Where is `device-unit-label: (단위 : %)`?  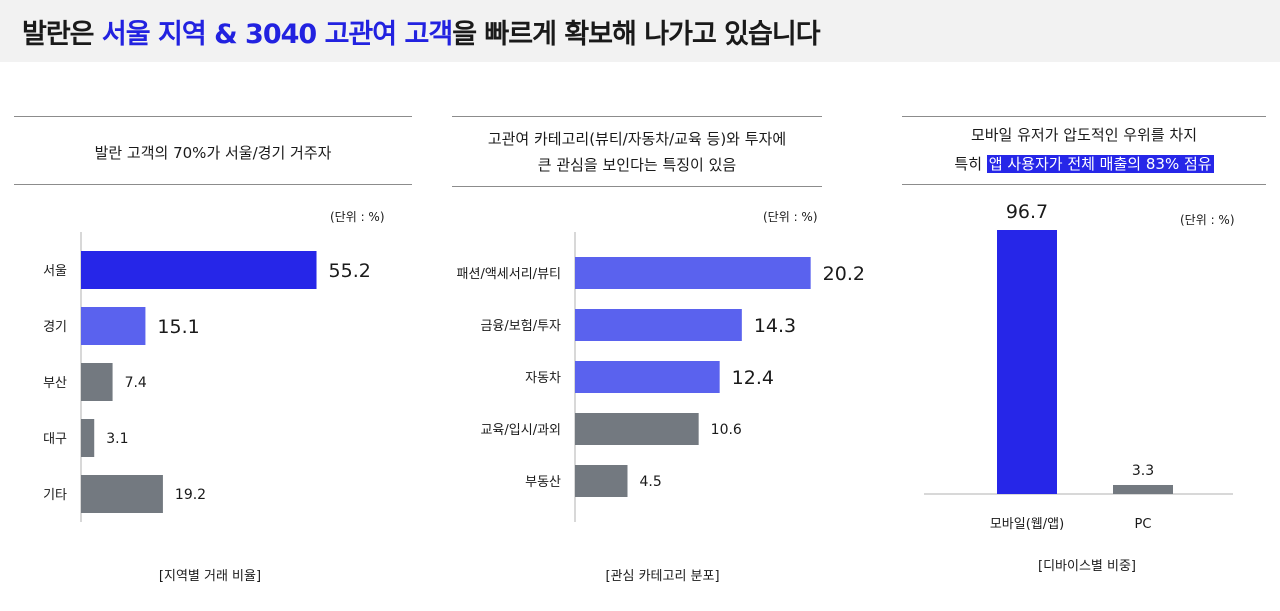
device-unit-label: (단위 : %) is located at coordinates (1207, 220).